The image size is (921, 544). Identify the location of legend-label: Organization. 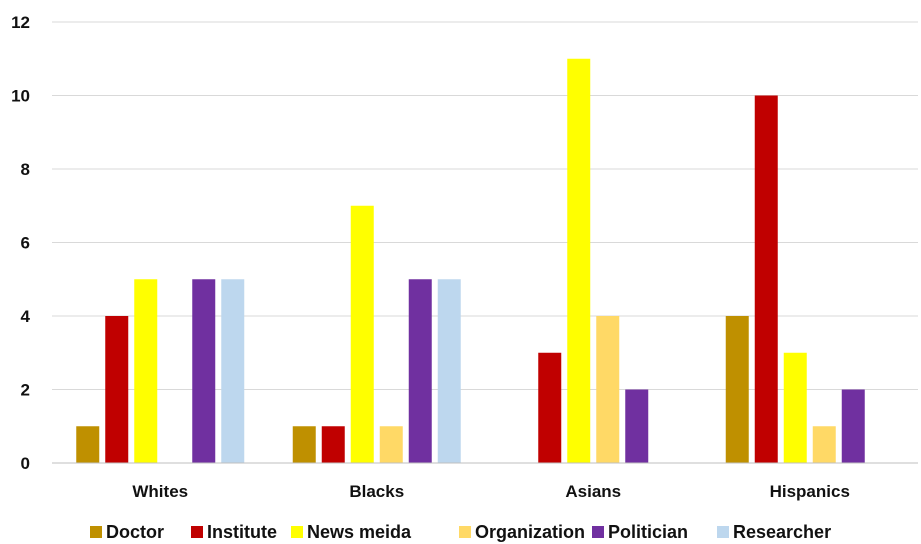
(530, 532).